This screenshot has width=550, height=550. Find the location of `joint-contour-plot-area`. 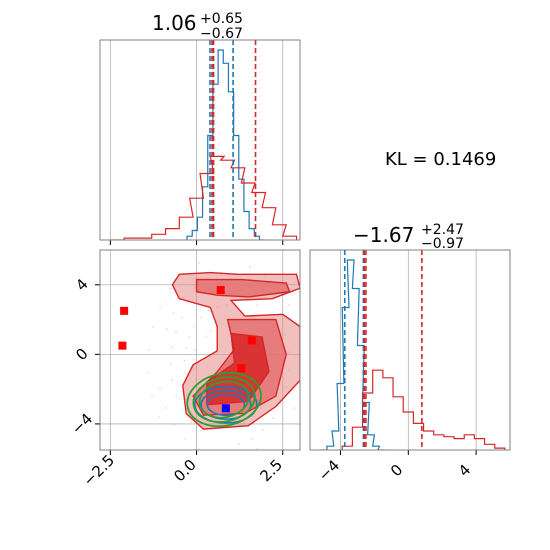

joint-contour-plot-area is located at coordinates (201, 354).